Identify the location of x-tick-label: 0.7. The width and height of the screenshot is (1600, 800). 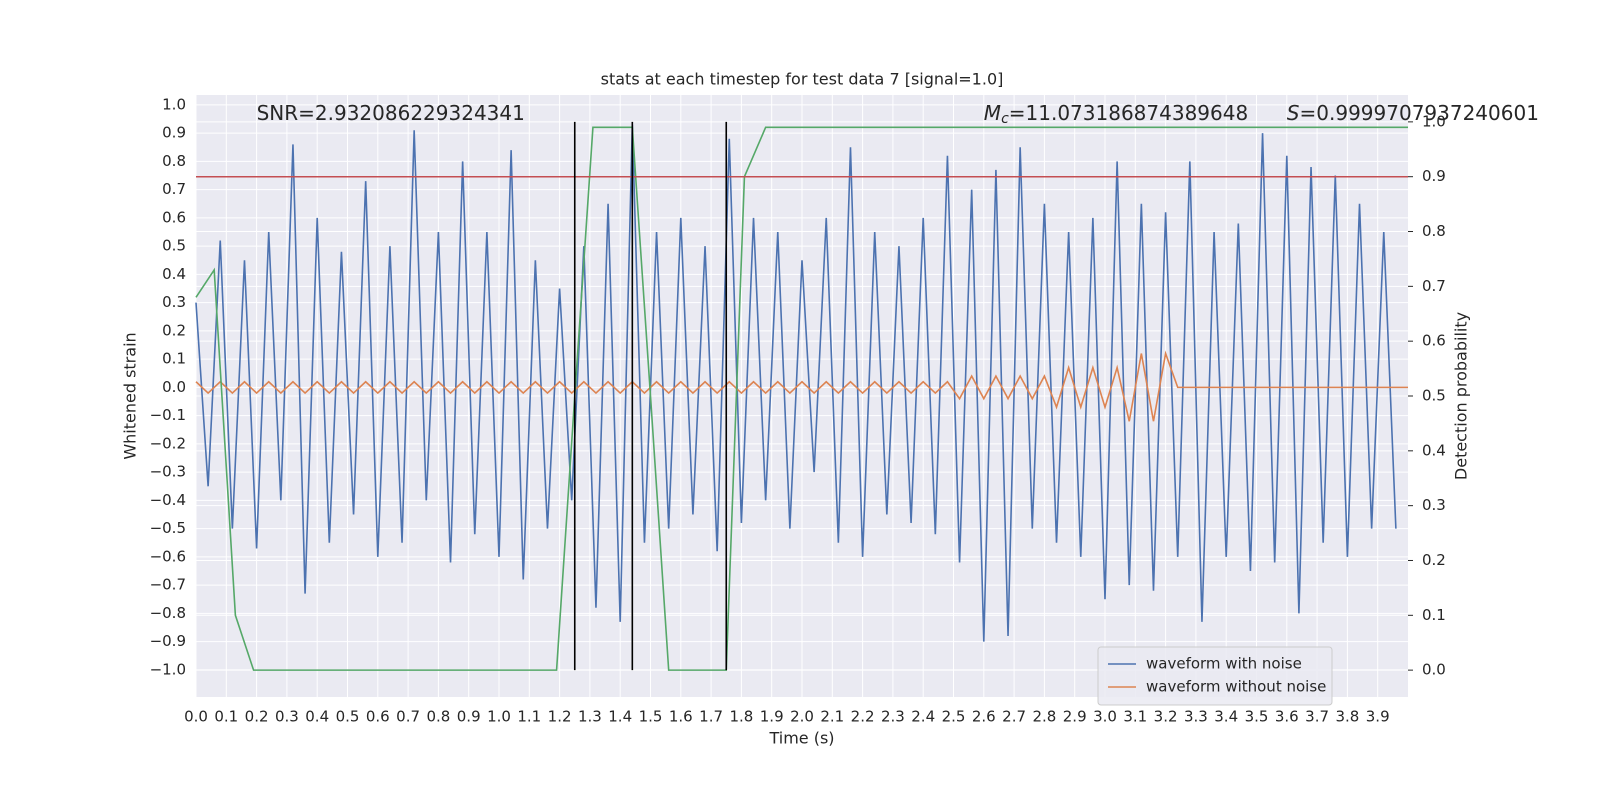
(408, 717).